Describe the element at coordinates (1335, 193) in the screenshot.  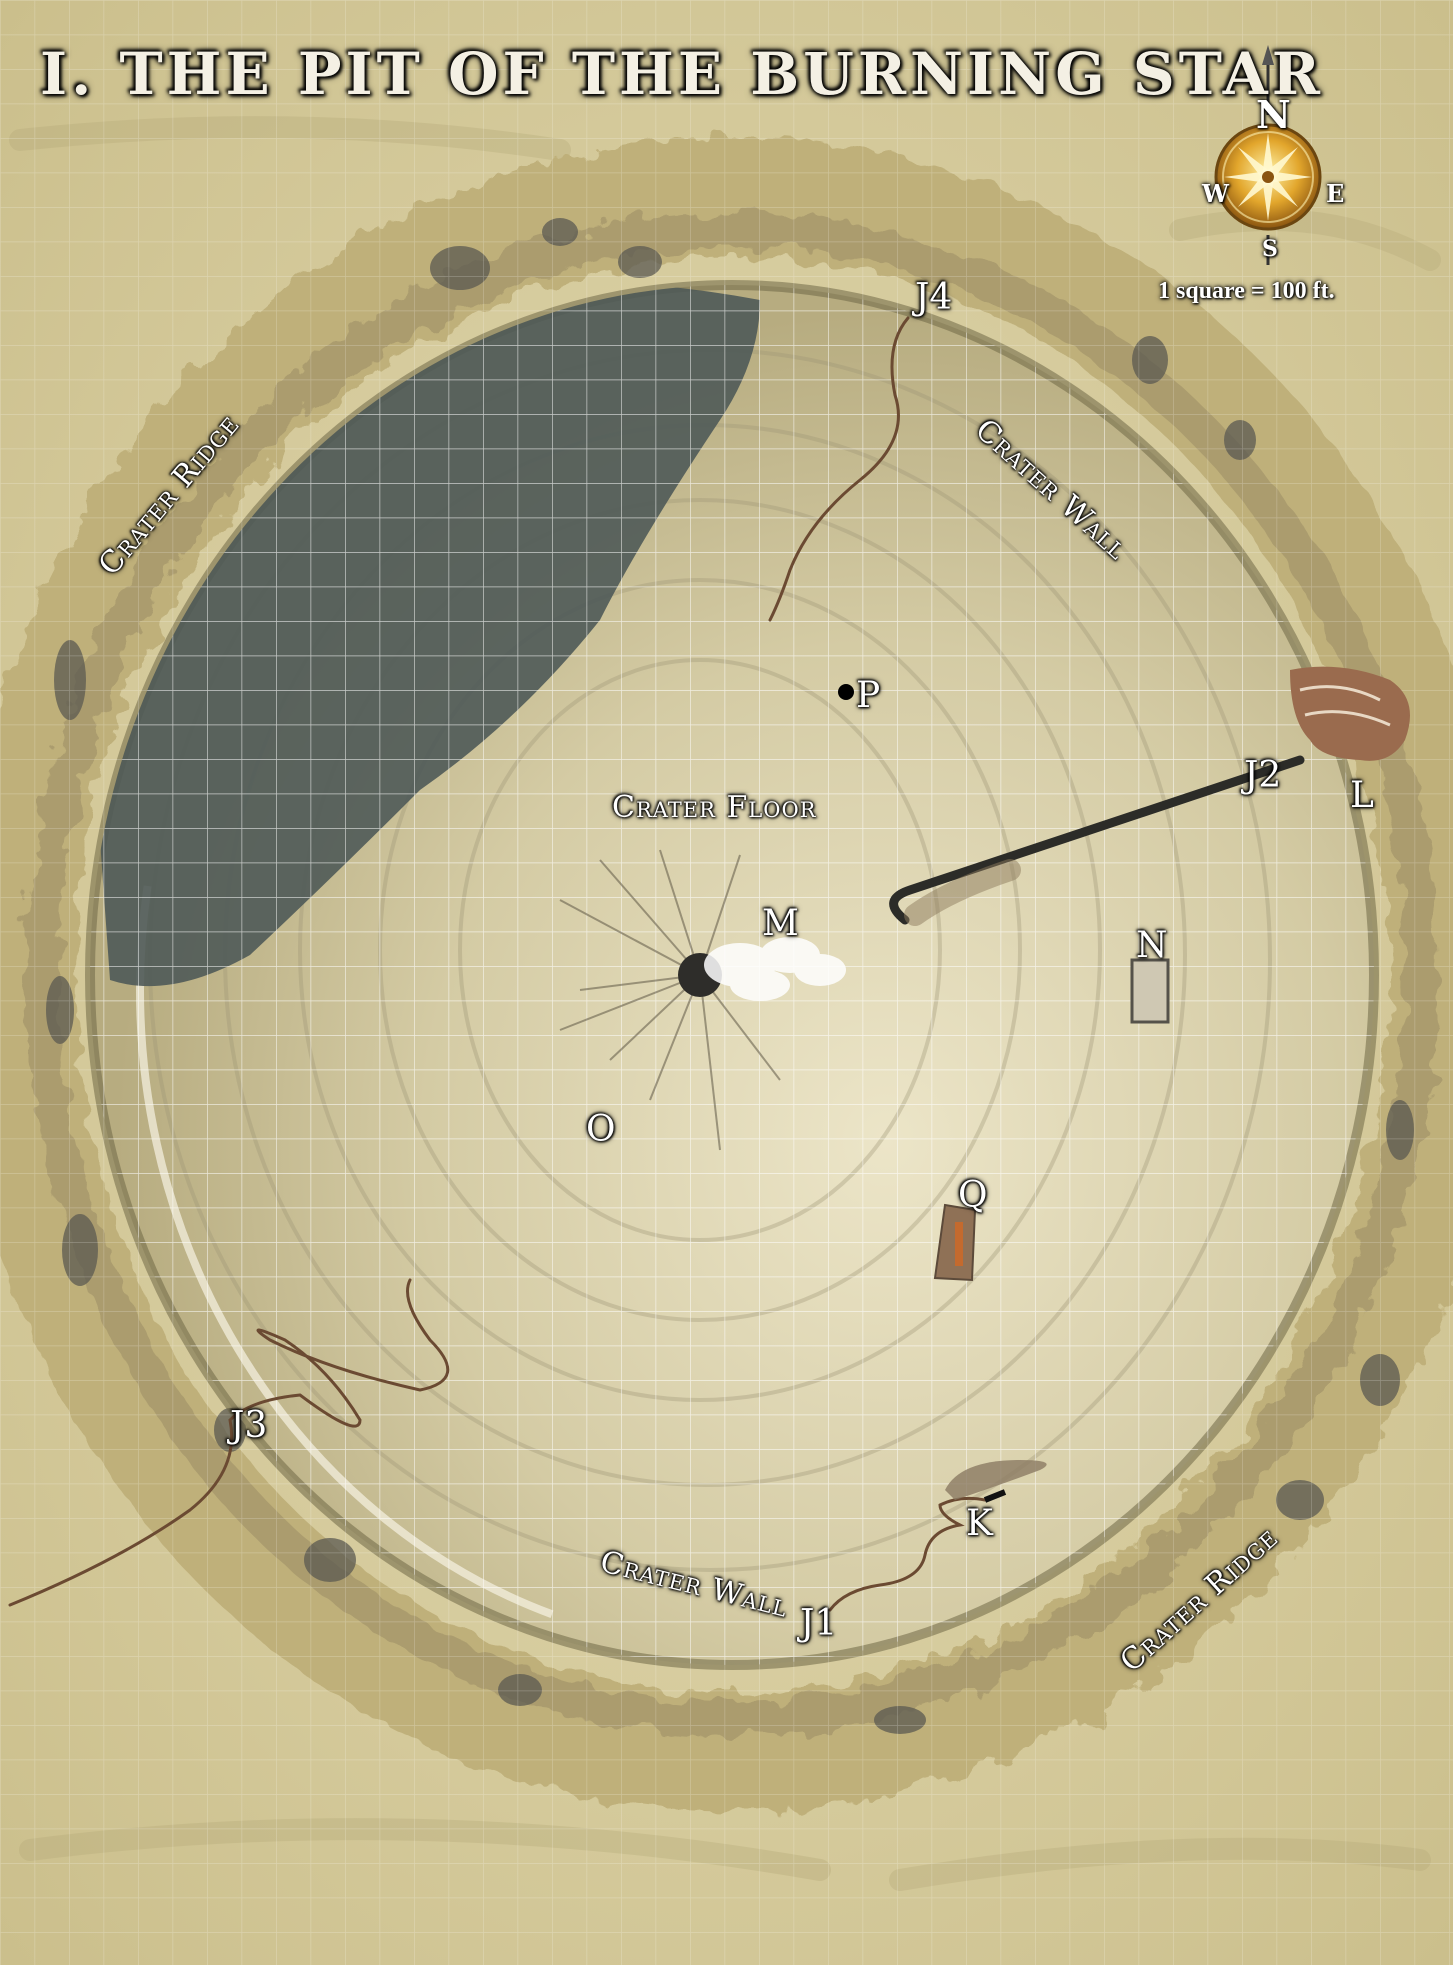
I see `compass-east: E` at that location.